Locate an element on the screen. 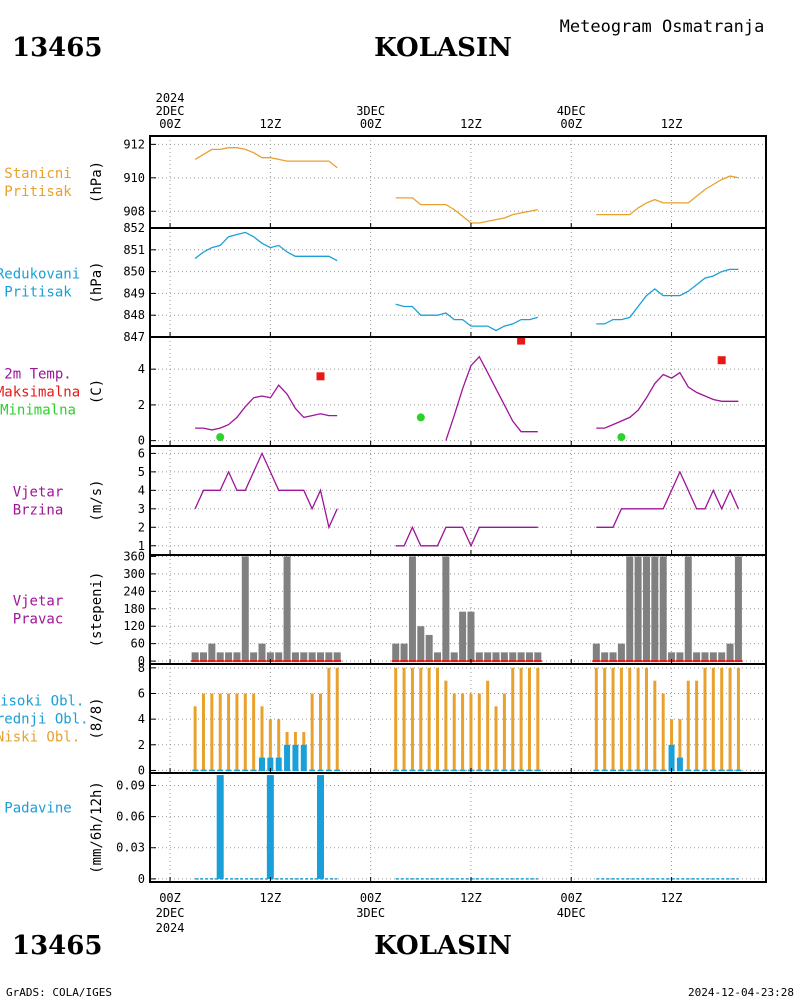  precip-bar is located at coordinates (220, 827).